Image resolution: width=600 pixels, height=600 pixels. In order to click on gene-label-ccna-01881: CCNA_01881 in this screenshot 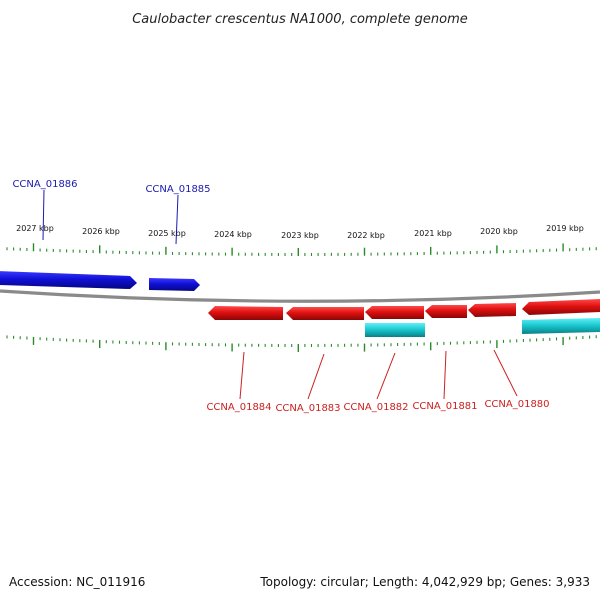, I will do `click(444, 406)`.